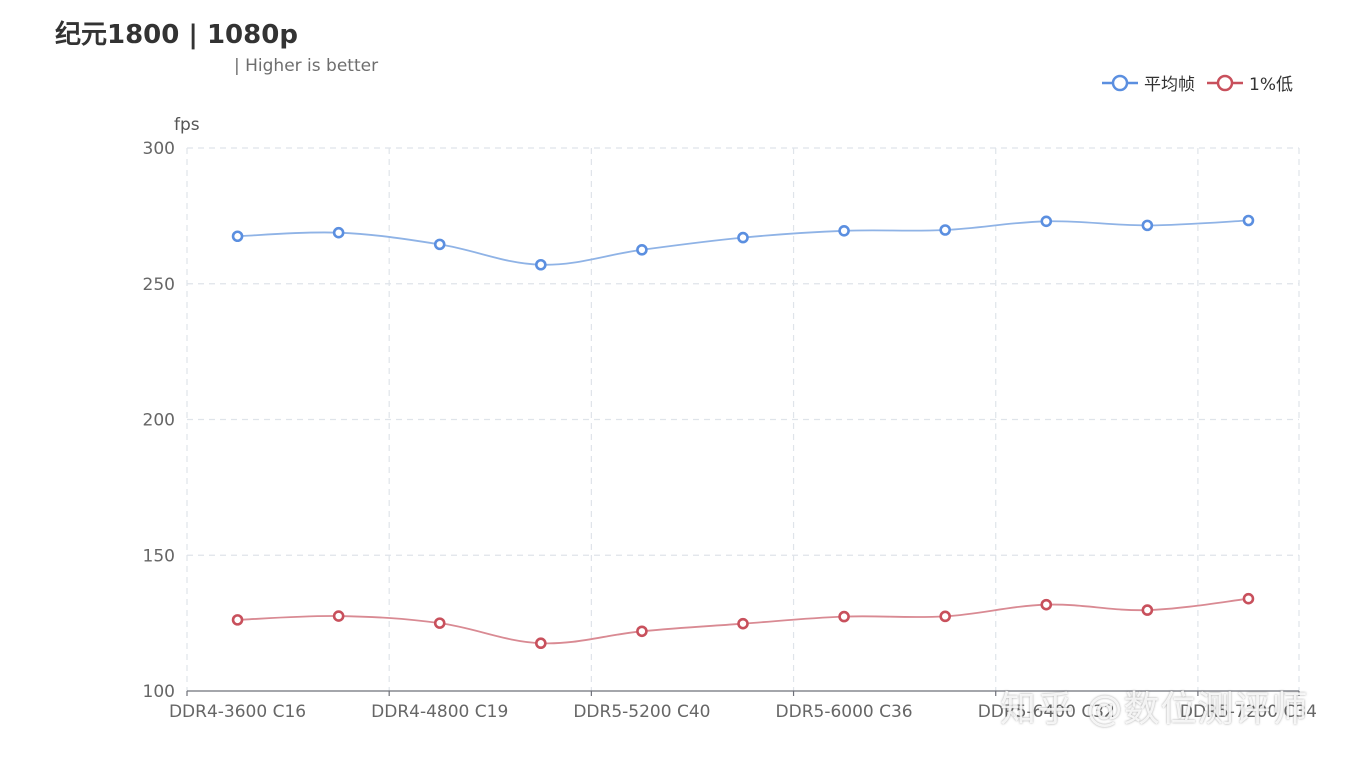 This screenshot has height=760, width=1371. I want to click on legend-avg-label: 平均帧, so click(1170, 85).